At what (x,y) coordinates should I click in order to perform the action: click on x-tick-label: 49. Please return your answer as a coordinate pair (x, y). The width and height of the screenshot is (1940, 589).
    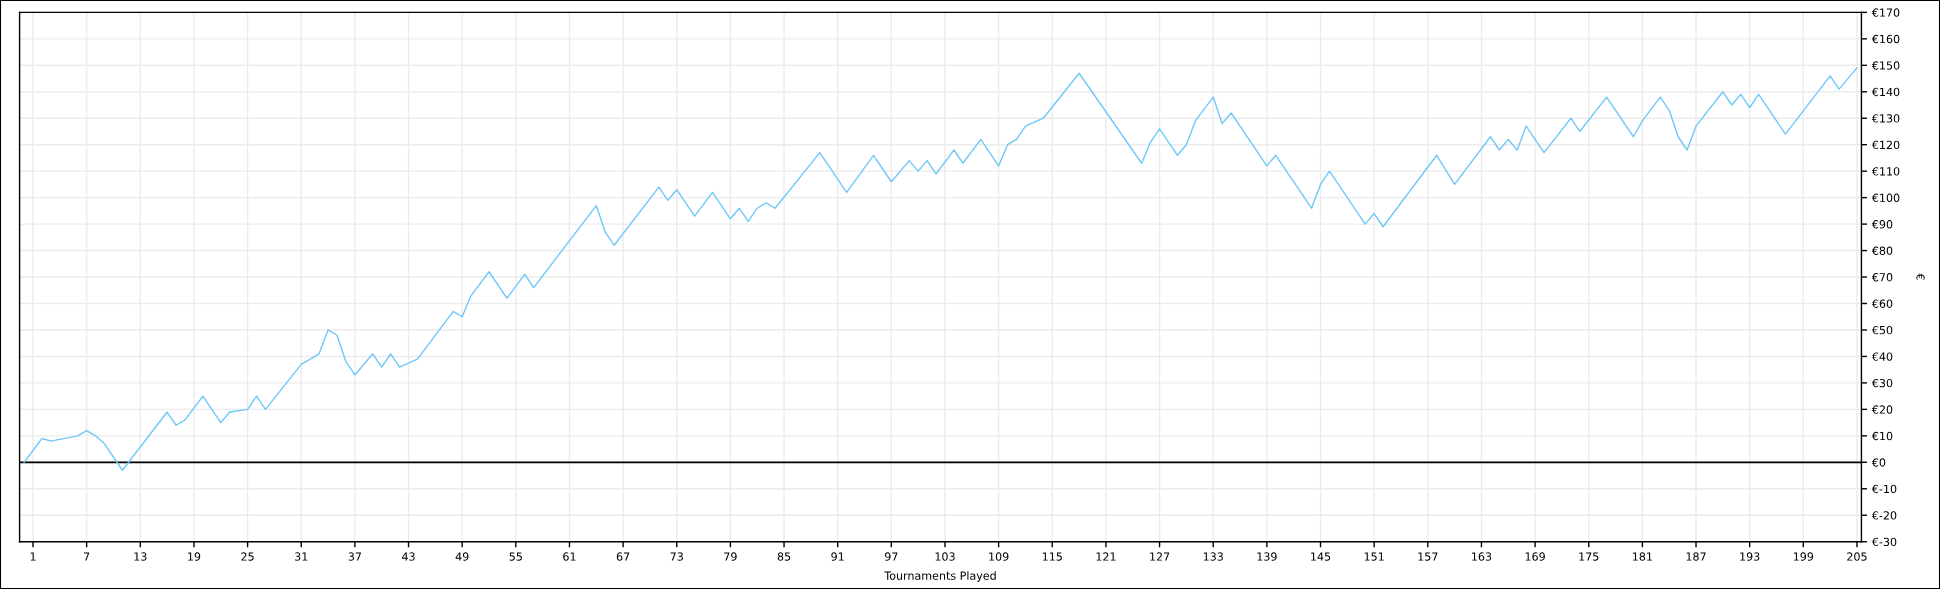
    Looking at the image, I should click on (462, 556).